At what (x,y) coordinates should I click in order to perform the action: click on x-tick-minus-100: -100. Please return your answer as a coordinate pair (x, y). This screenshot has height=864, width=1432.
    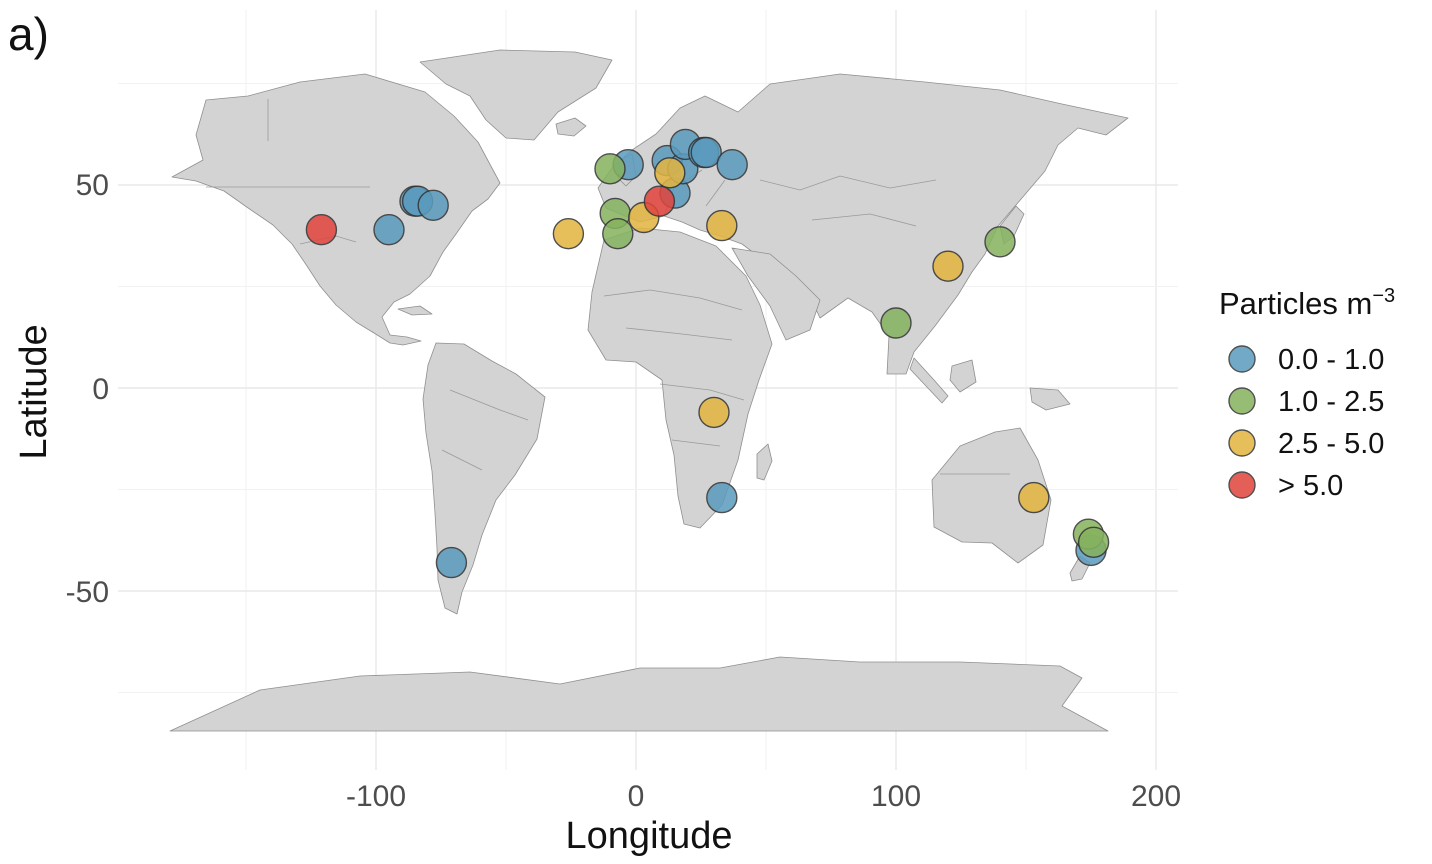
    Looking at the image, I should click on (376, 796).